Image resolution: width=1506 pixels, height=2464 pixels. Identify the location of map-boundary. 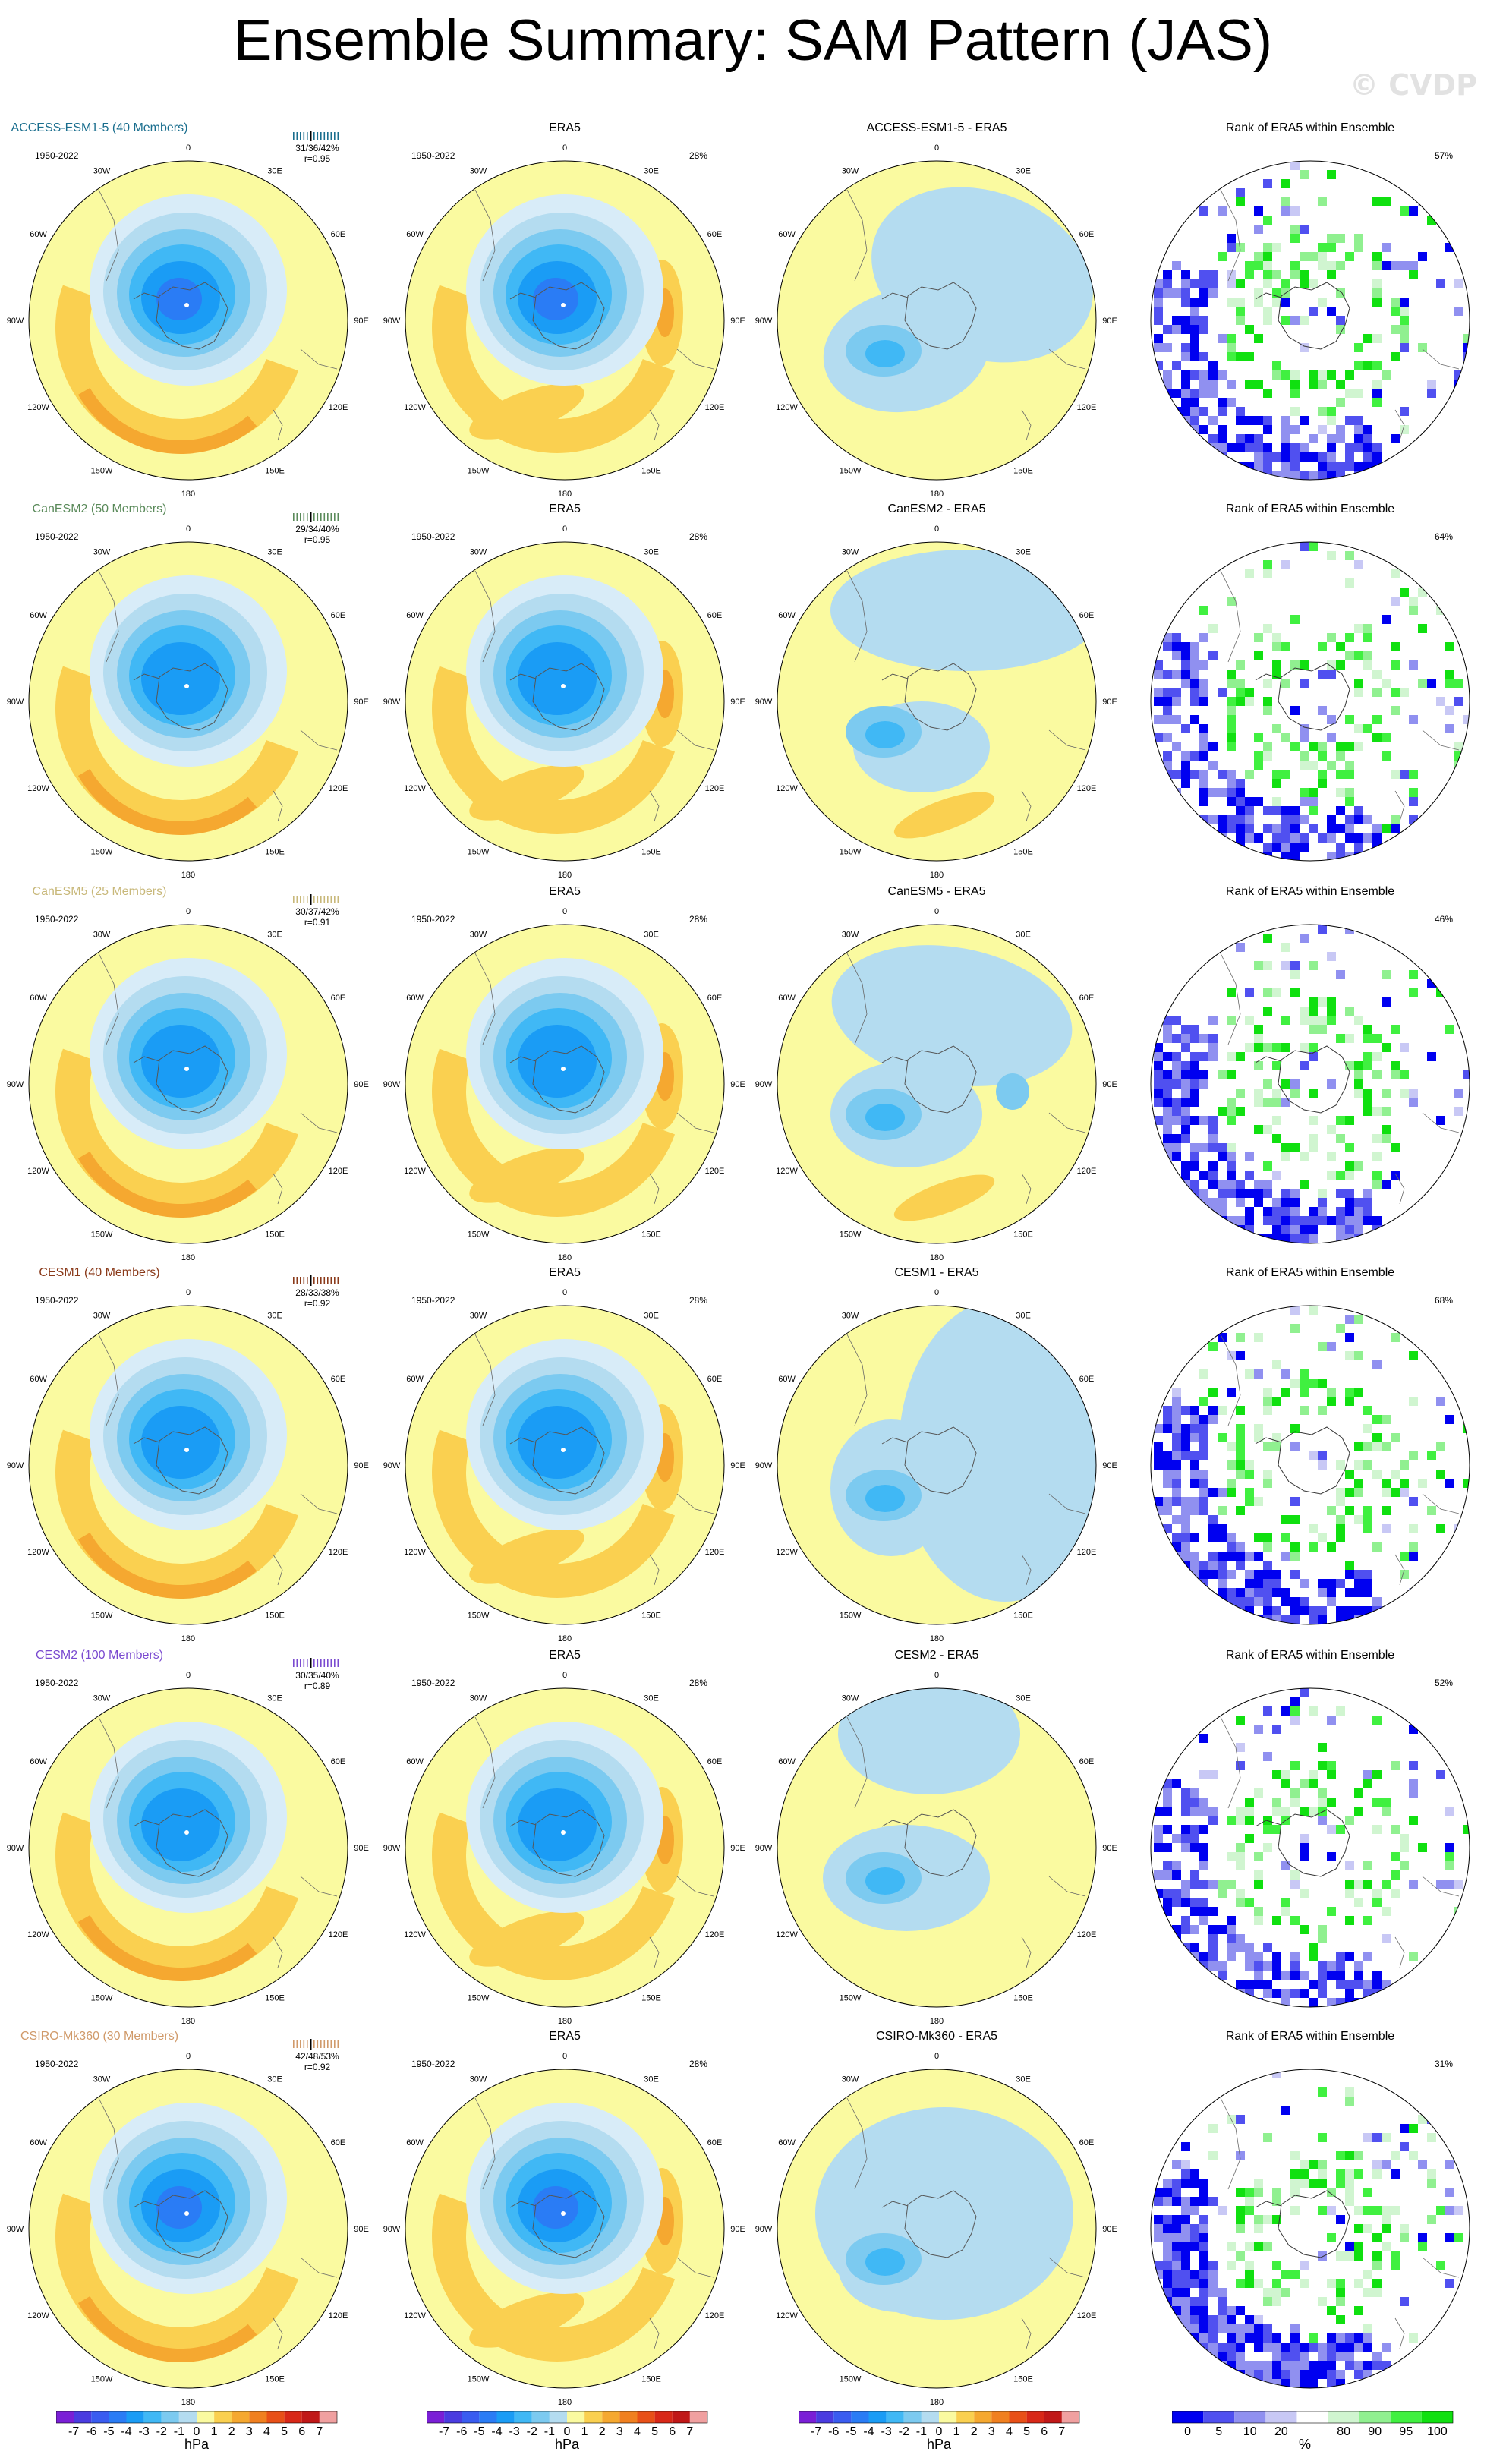
(565, 1084).